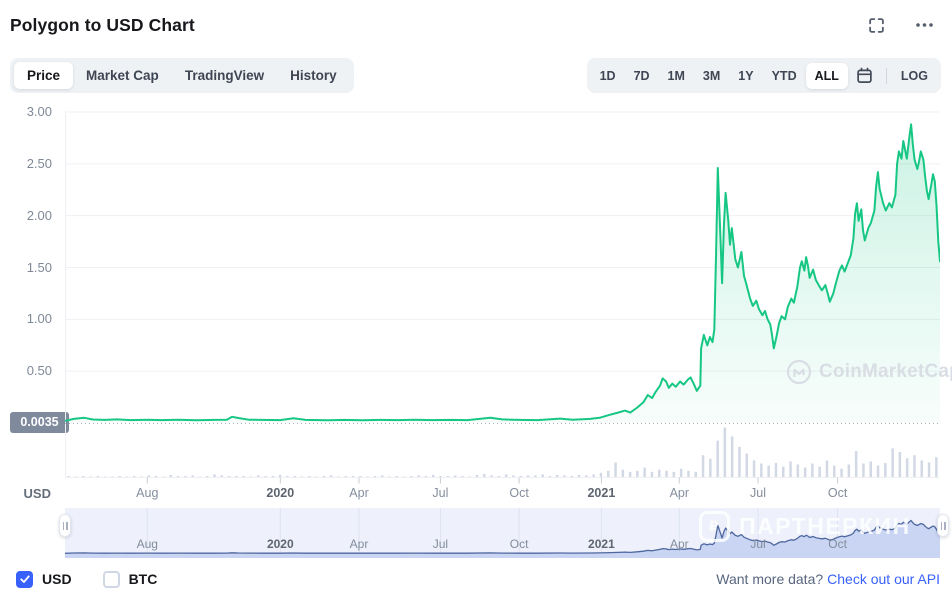 This screenshot has height=594, width=952. Describe the element at coordinates (914, 76) in the screenshot. I see `log-scale-button: LOG` at that location.